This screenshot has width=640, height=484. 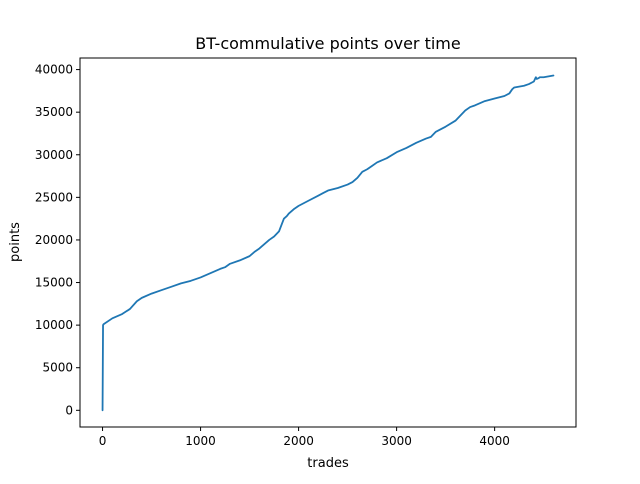 I want to click on x-axis-ticks: 0 1000 2000 3000 4000, so click(x=304, y=437).